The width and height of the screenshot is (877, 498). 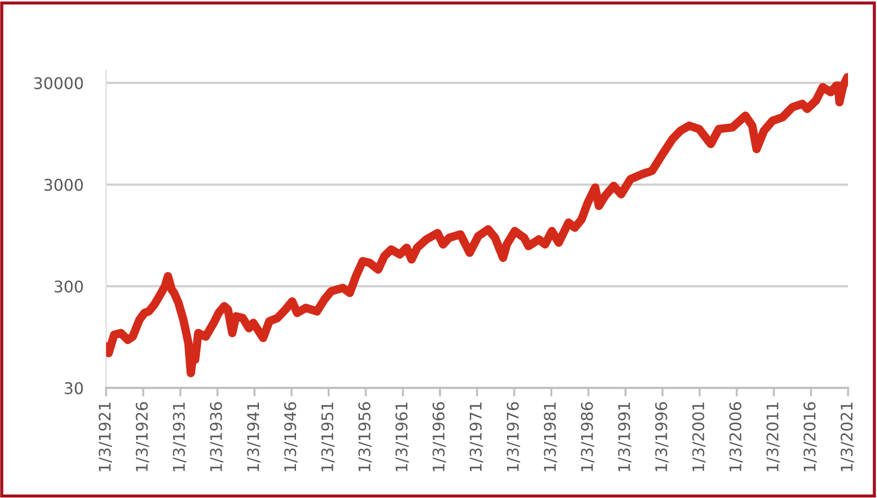 What do you see at coordinates (179, 437) in the screenshot?
I see `x-tick-label: 1/3/1931` at bounding box center [179, 437].